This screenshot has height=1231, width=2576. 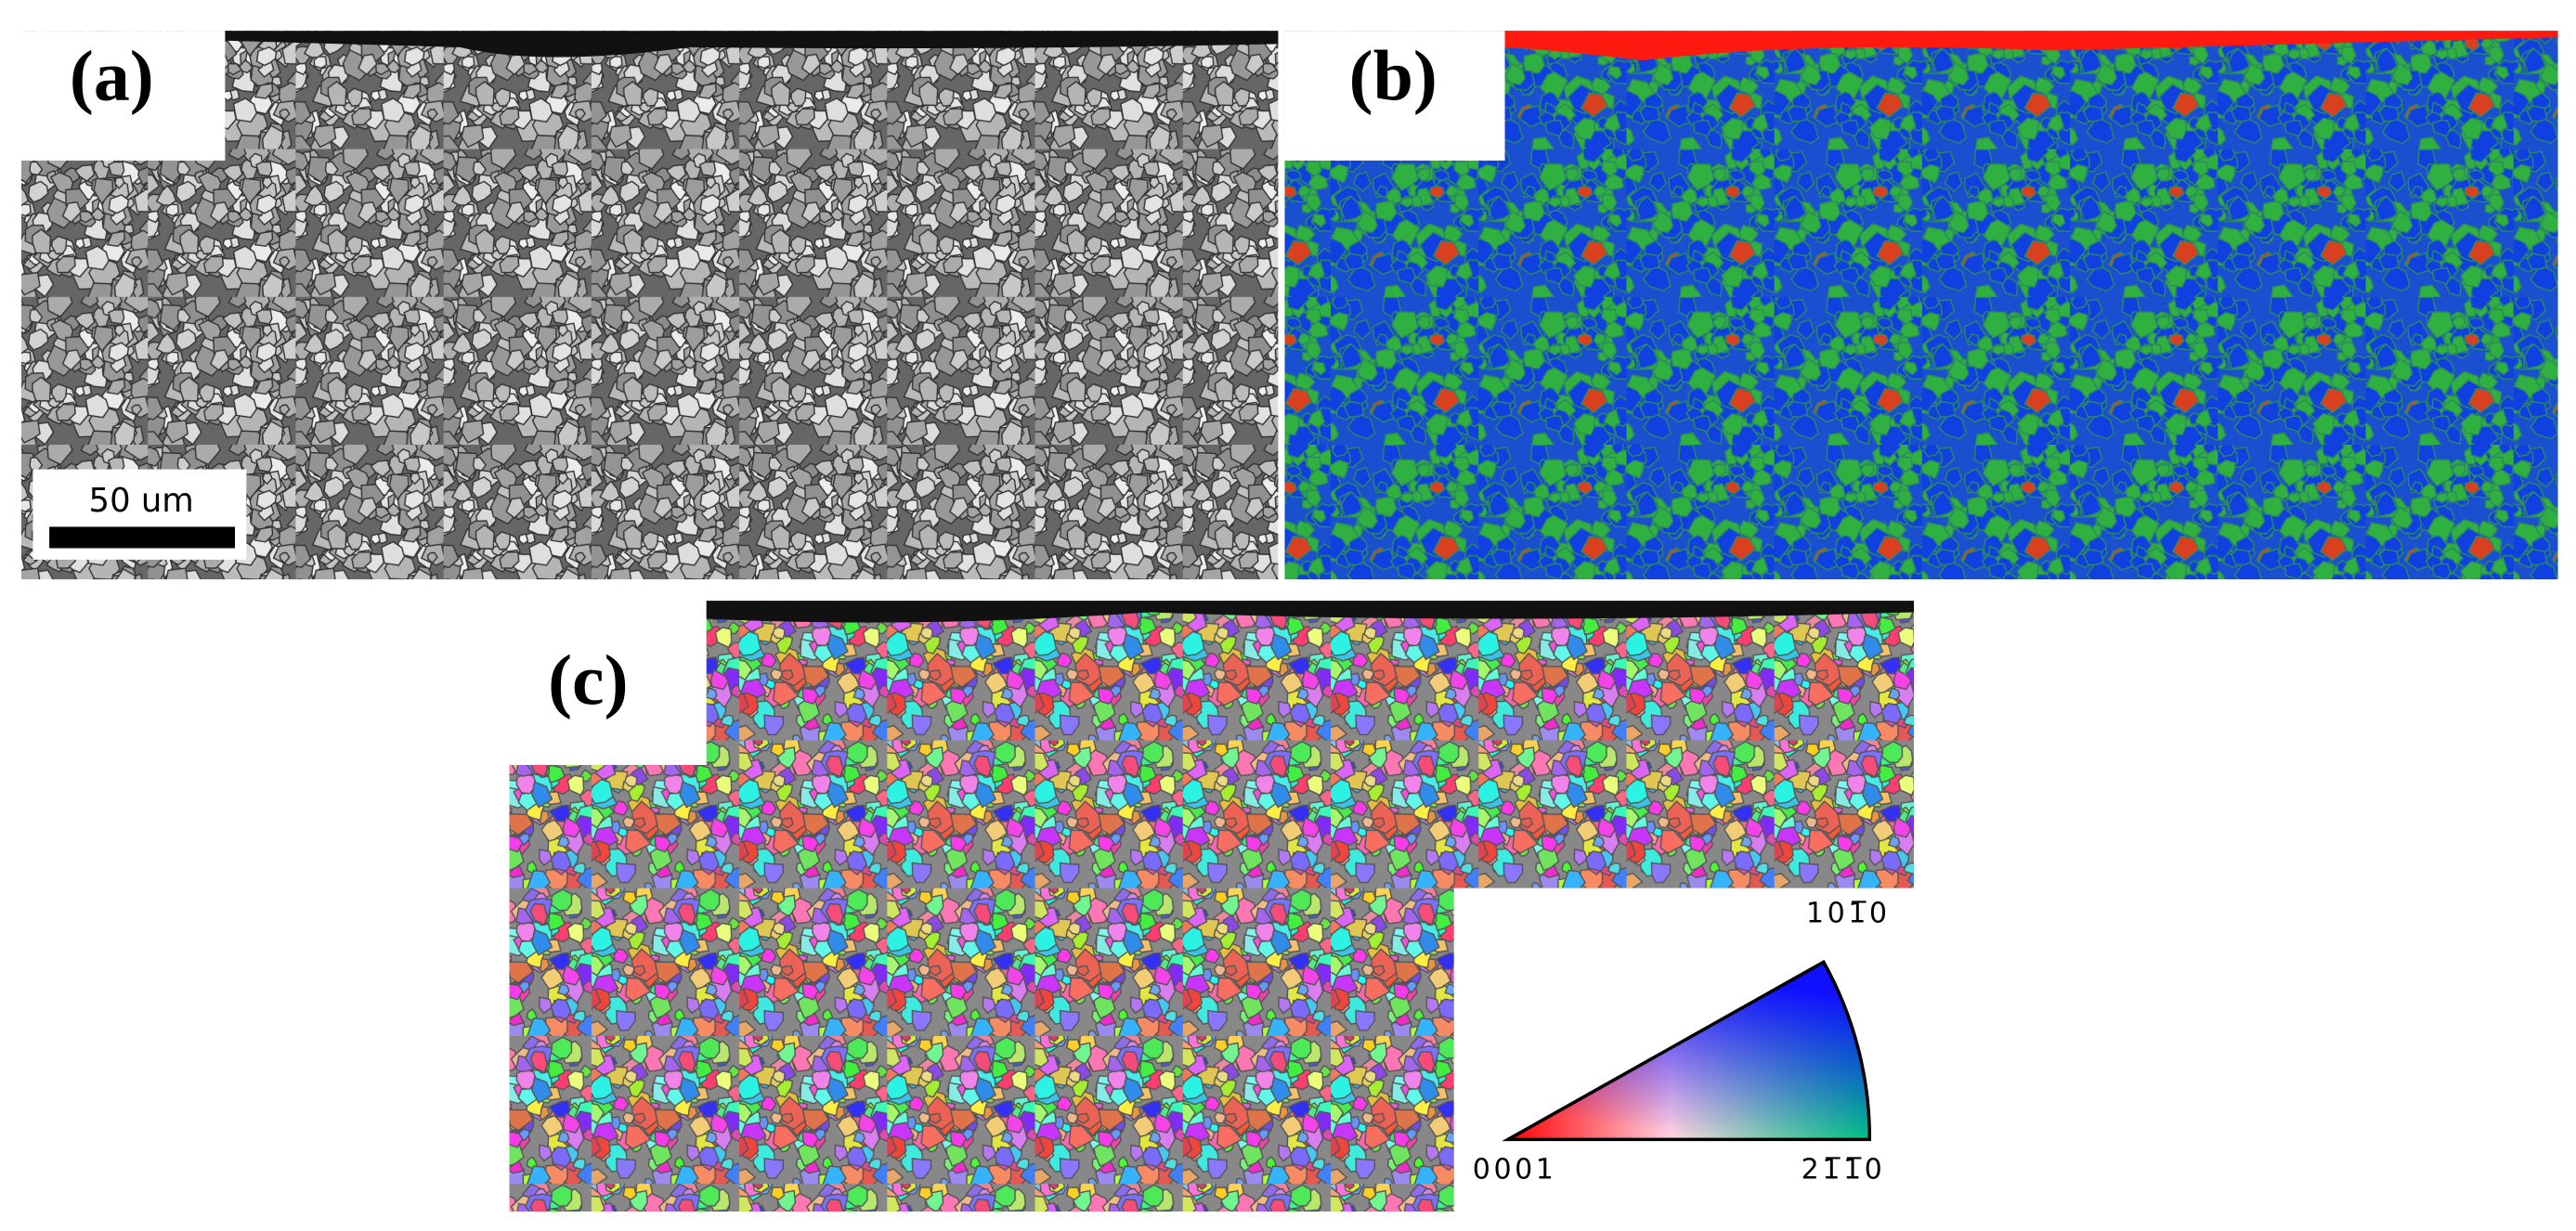 I want to click on panel-label: (b), so click(x=1393, y=76).